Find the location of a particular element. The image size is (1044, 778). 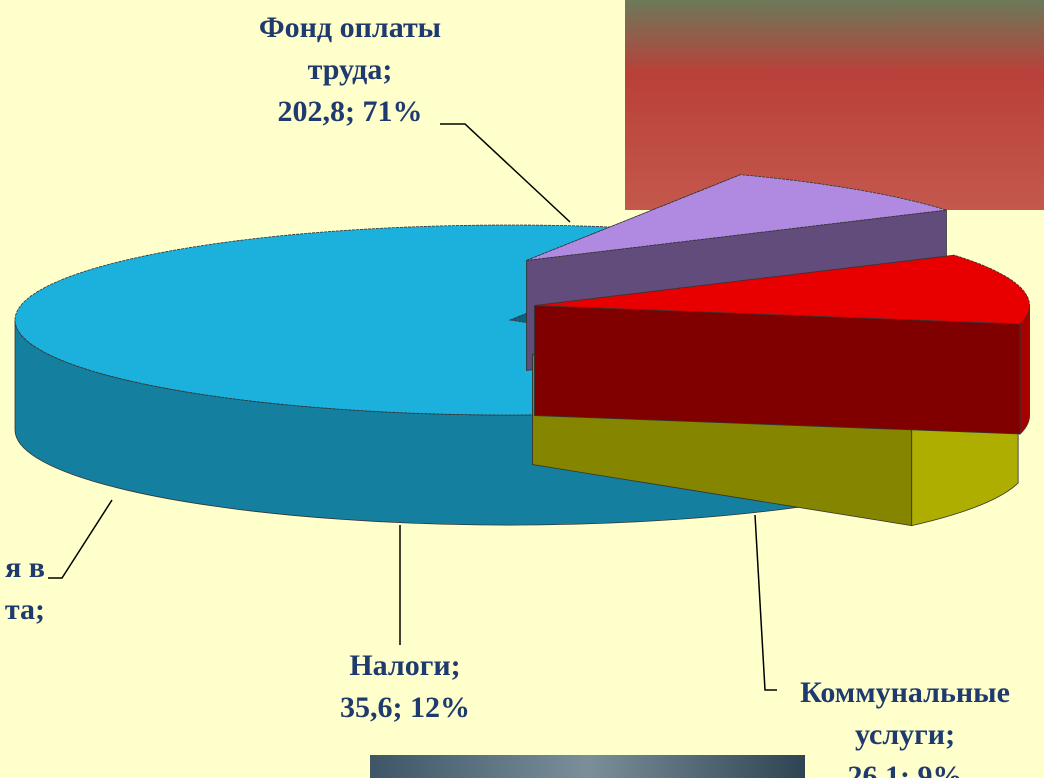

photo-bottom is located at coordinates (587, 766).